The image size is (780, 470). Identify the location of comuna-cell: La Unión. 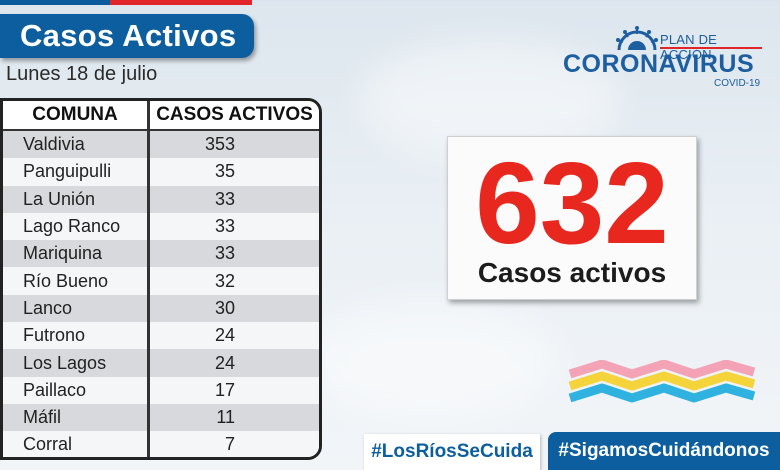
(76, 199).